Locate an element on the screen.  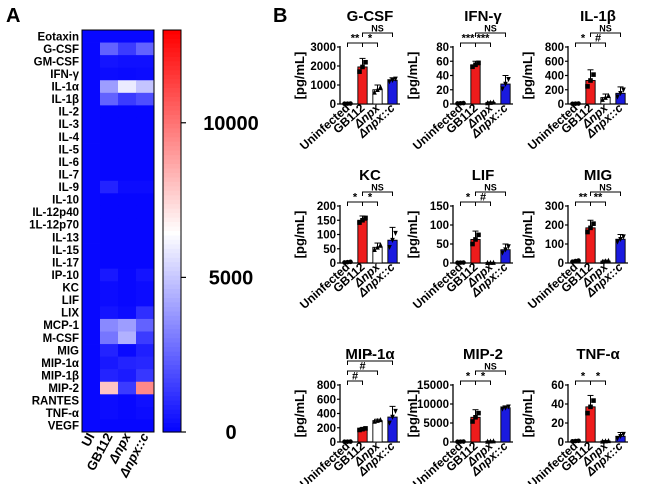
heatmap-row-label: LIX is located at coordinates (70, 314).